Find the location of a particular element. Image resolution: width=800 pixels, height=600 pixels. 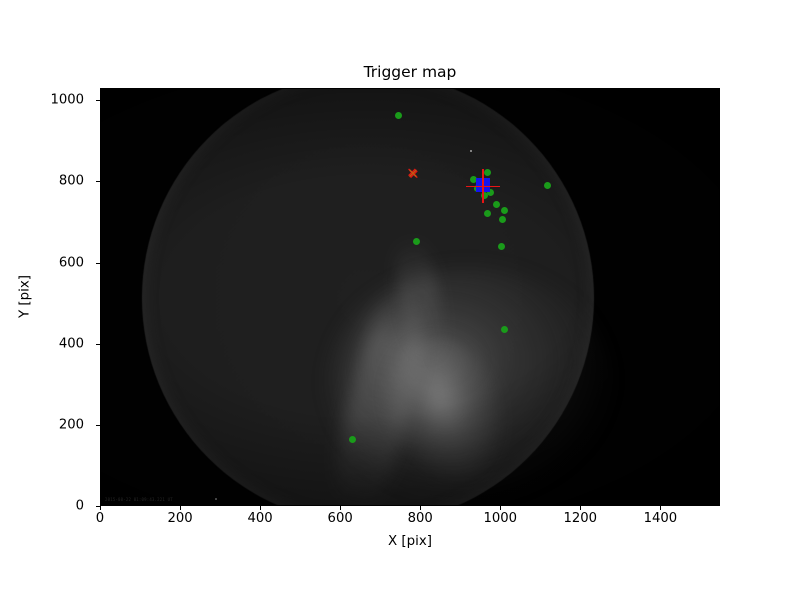

y-axis-tick-label: 200 is located at coordinates (71, 425).